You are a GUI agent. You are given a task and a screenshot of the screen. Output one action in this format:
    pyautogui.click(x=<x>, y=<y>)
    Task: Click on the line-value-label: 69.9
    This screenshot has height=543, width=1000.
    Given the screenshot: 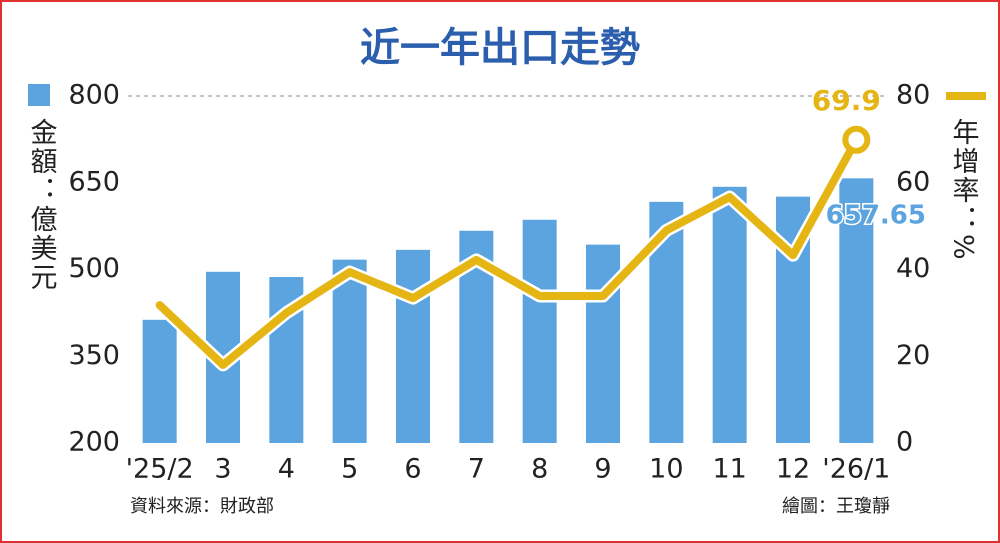 What is the action you would take?
    pyautogui.click(x=846, y=100)
    